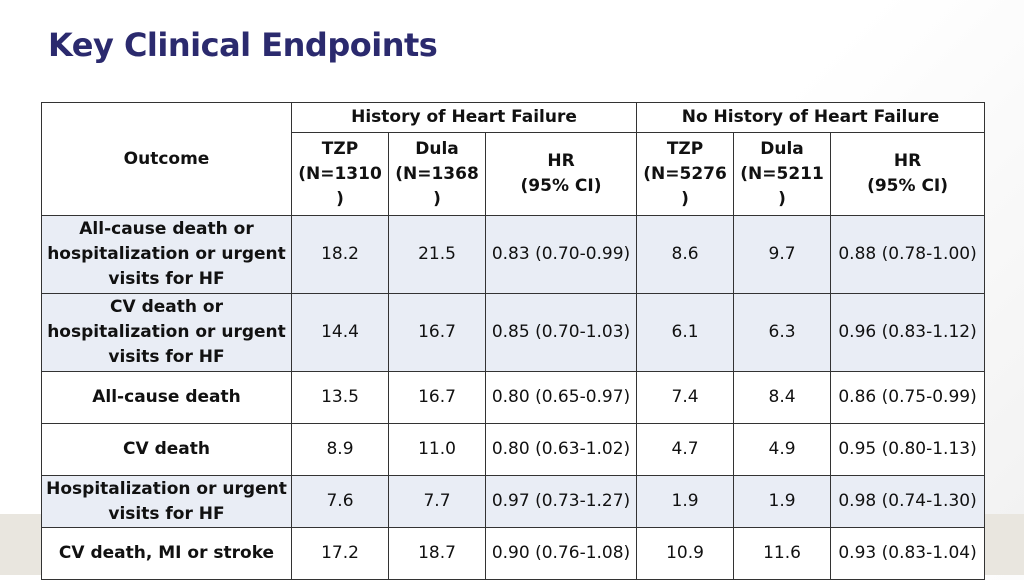  What do you see at coordinates (340, 397) in the screenshot?
I see `cell-tzp-hf: 13.5` at bounding box center [340, 397].